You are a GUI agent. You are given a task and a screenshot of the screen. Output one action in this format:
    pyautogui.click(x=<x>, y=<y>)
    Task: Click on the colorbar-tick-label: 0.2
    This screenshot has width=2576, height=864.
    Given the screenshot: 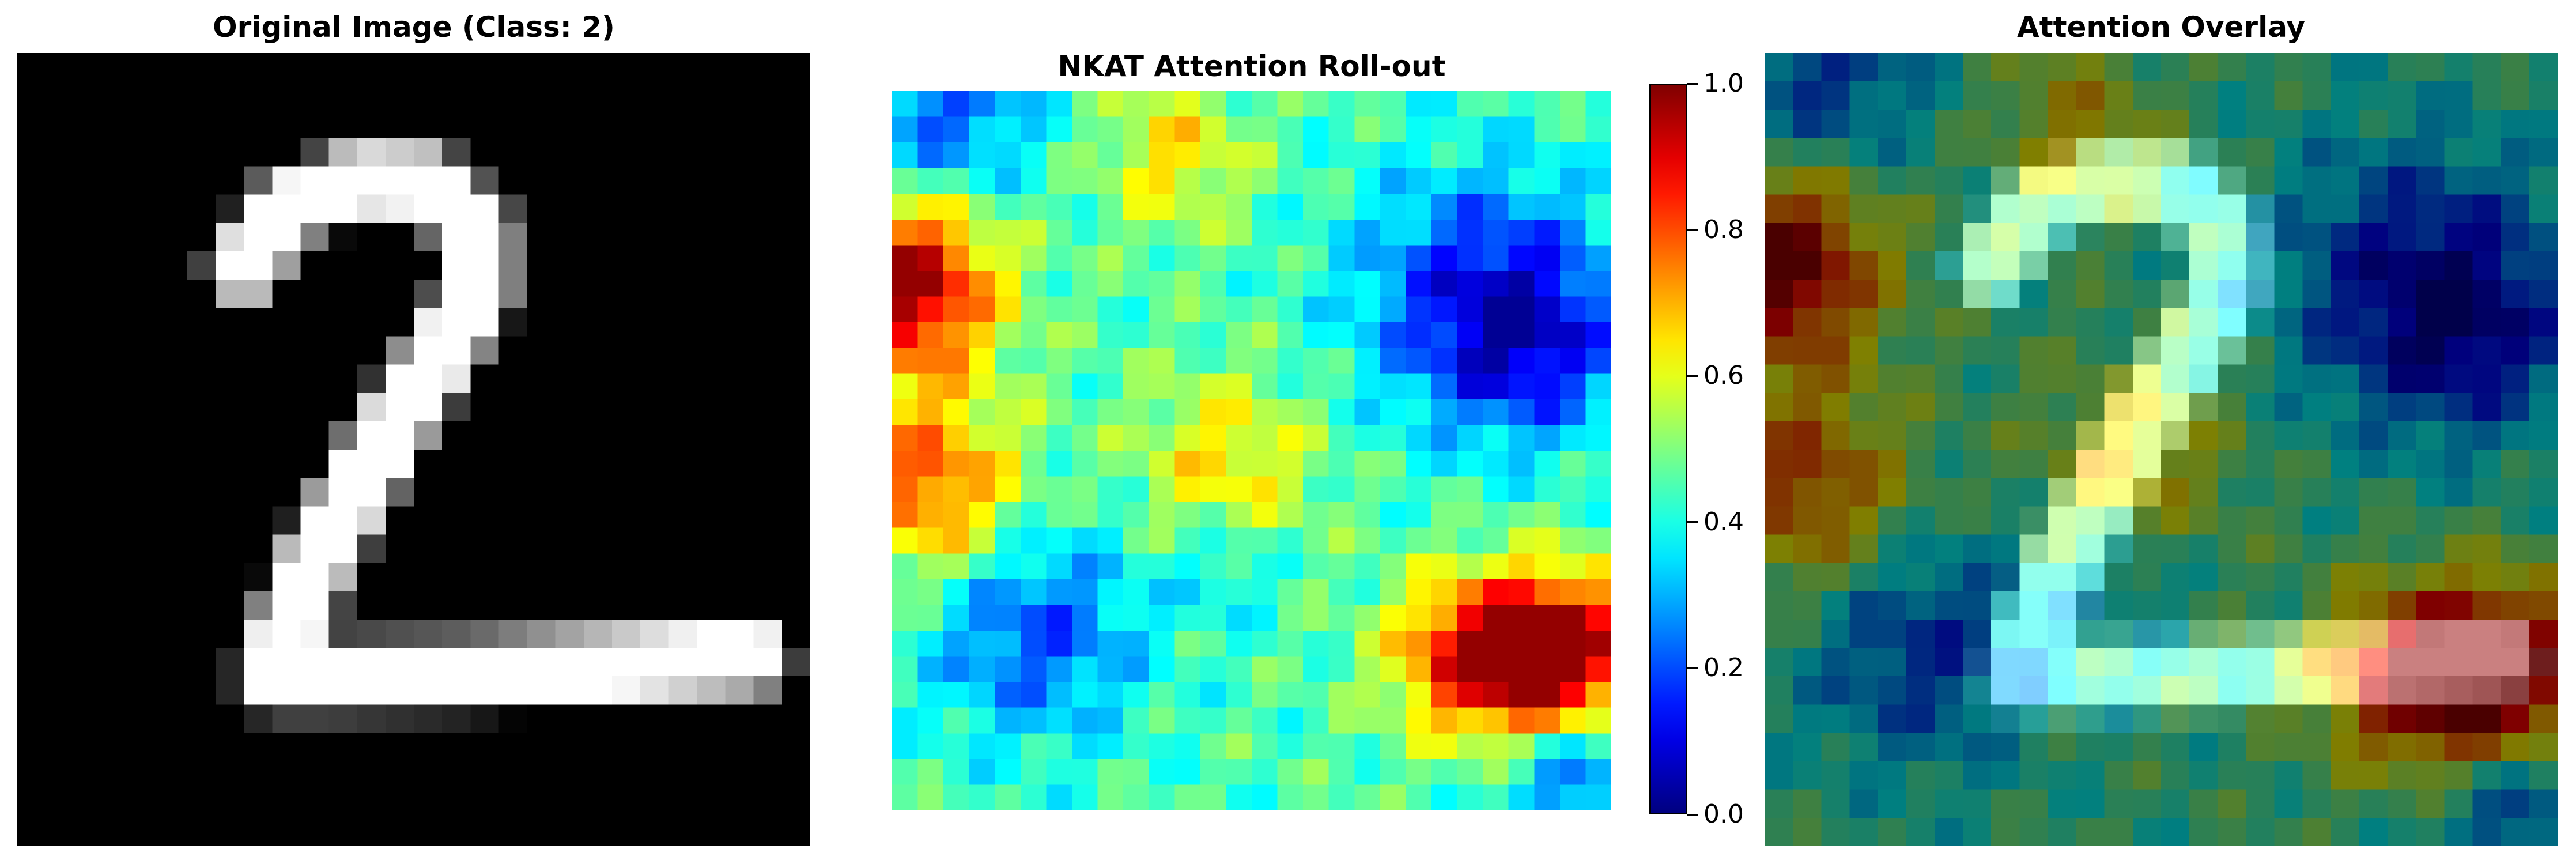 What is the action you would take?
    pyautogui.click(x=1724, y=668)
    